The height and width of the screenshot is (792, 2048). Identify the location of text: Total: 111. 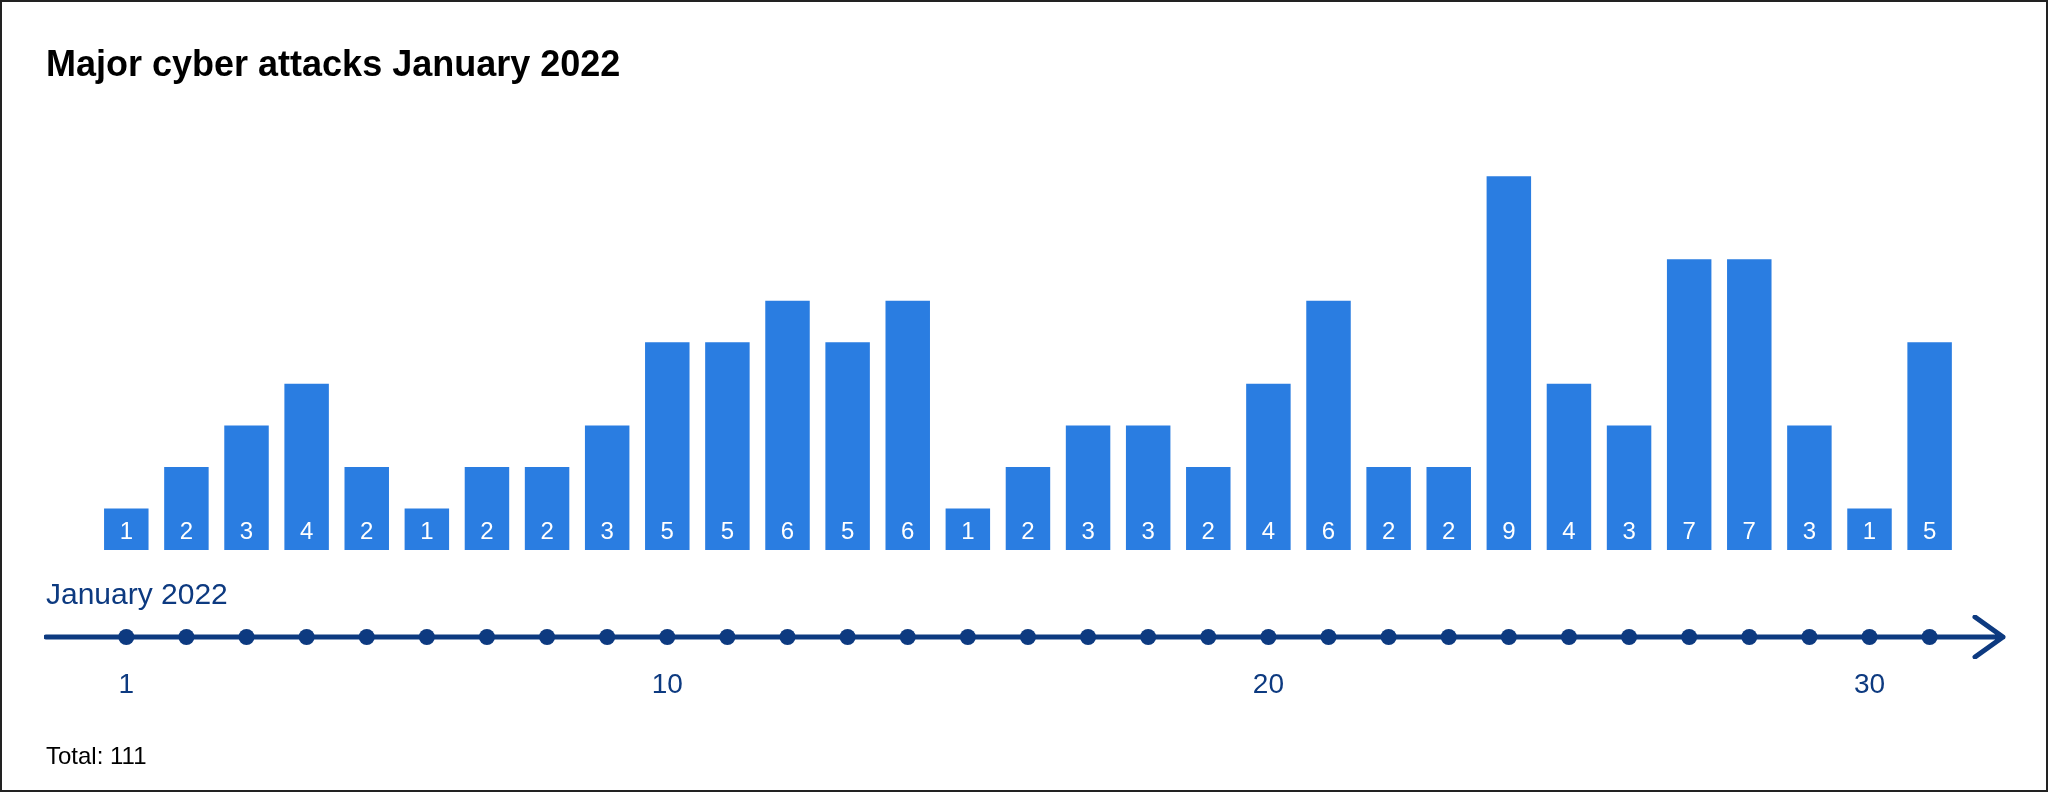
(96, 755).